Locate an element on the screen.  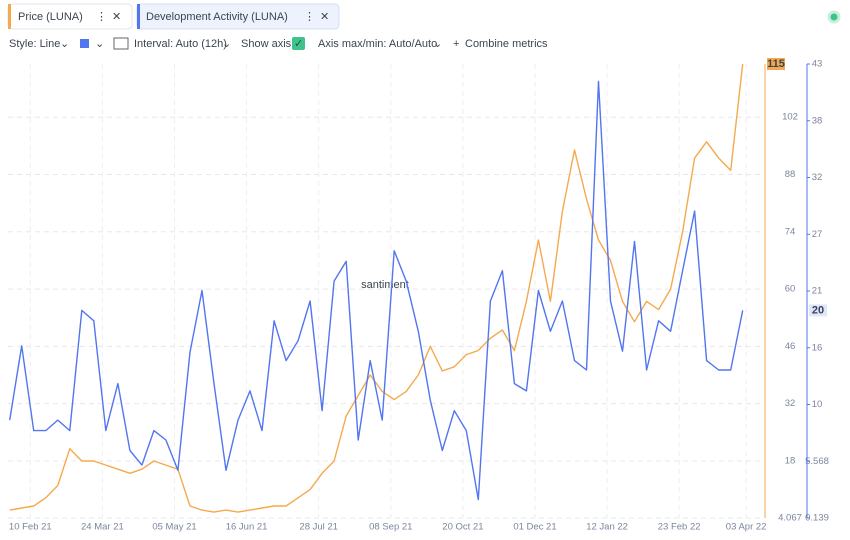
chip-label: Development Activity (LUNA) is located at coordinates (217, 17).